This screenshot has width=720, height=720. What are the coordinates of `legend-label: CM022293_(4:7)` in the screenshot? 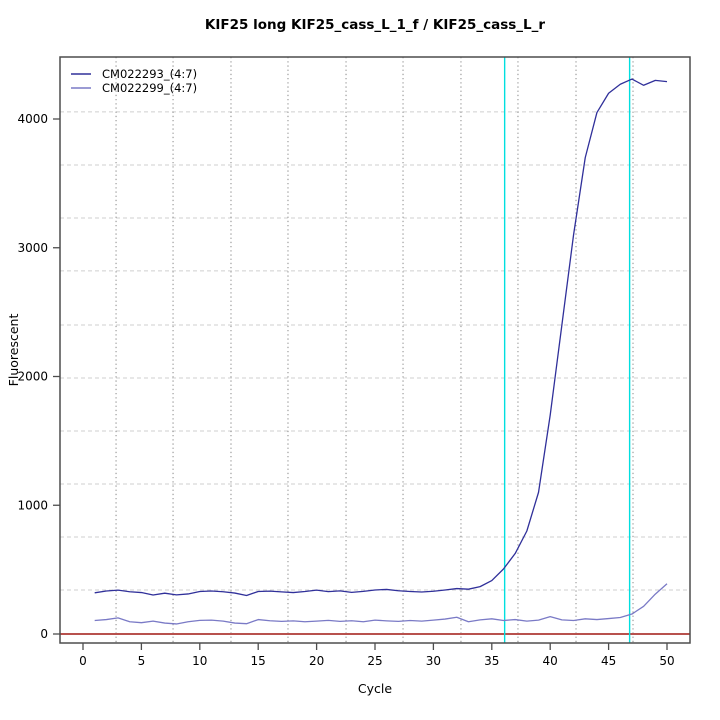 It's located at (149, 74).